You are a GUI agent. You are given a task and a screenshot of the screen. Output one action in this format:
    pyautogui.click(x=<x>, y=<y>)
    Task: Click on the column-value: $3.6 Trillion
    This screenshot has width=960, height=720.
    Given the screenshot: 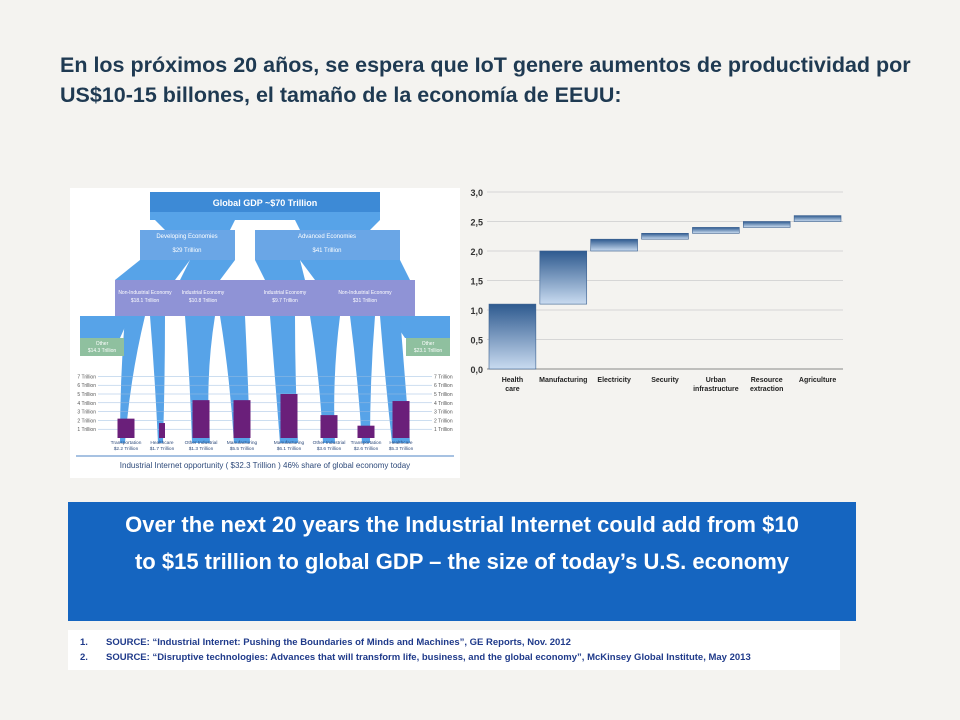 What is the action you would take?
    pyautogui.click(x=329, y=449)
    